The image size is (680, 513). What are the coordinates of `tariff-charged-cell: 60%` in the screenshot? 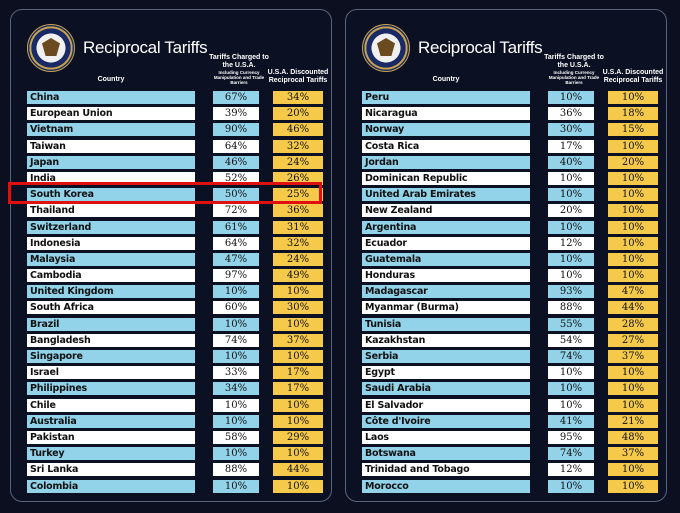 It's located at (236, 308).